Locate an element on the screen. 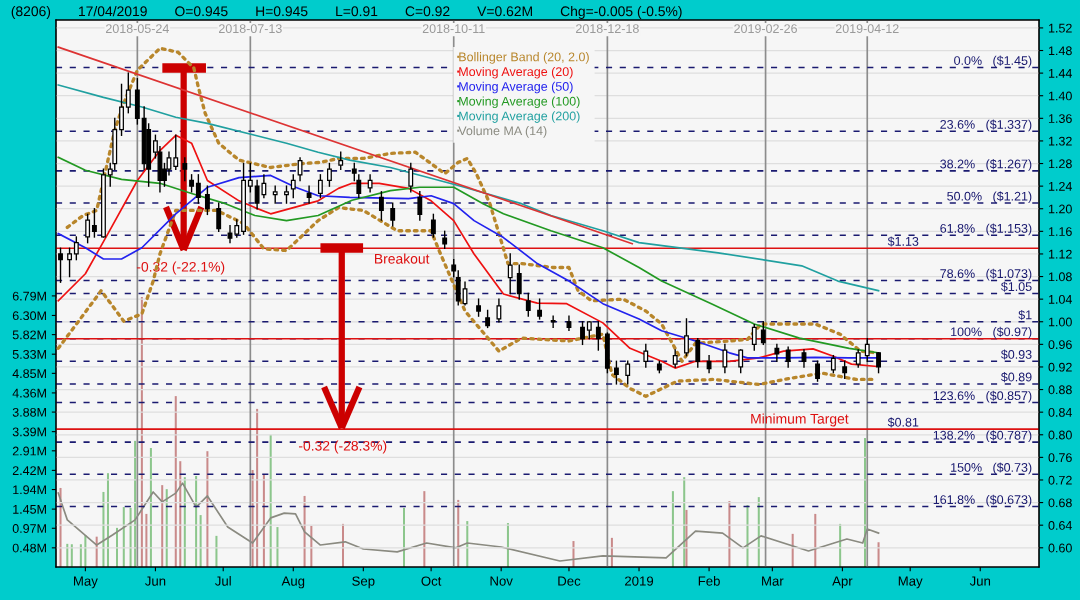 This screenshot has height=600, width=1080. ref-line-label: 150% ($0.73) is located at coordinates (991, 468).